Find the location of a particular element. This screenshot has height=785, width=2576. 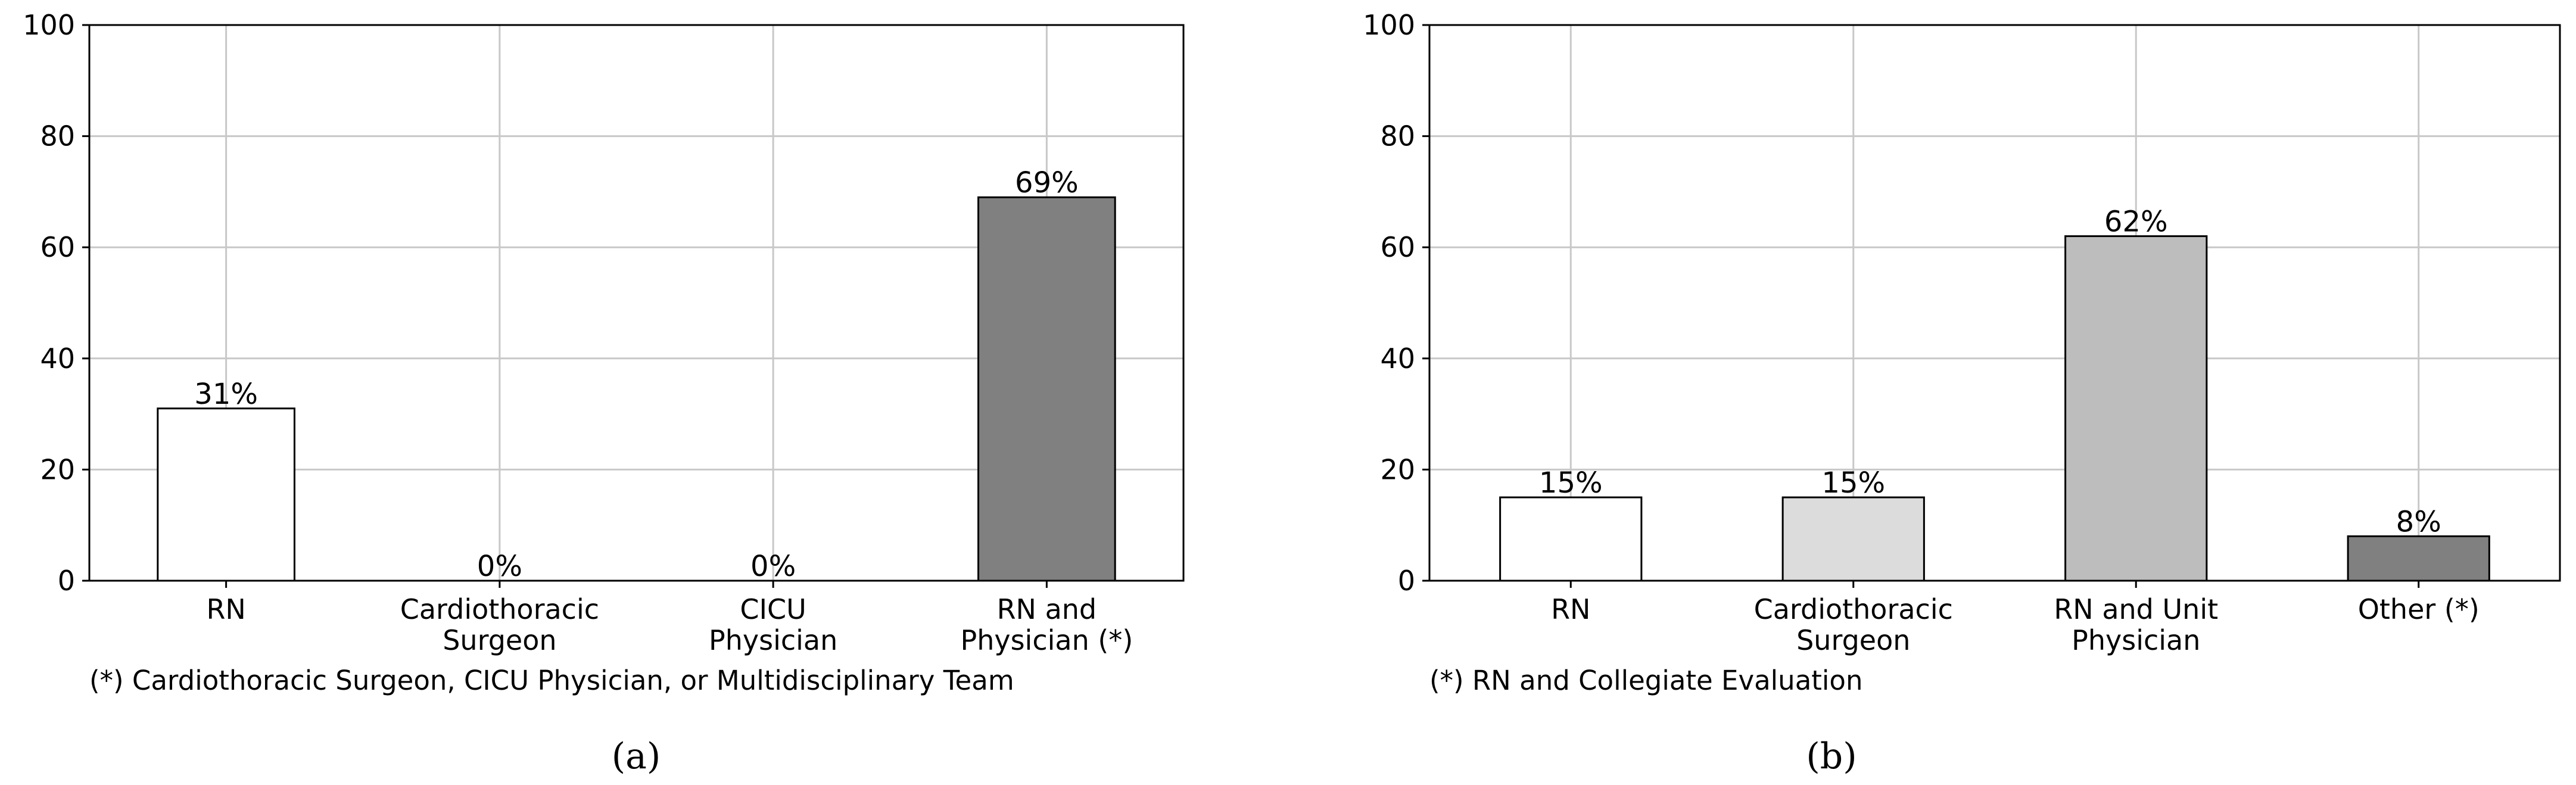

panel-b-footnote: (*) RN and Collegiate Evaluation is located at coordinates (1645, 680).